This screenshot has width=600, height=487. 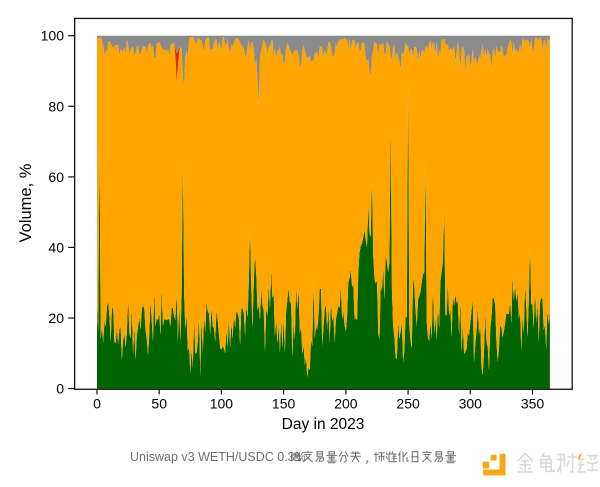 What do you see at coordinates (159, 404) in the screenshot?
I see `svg-text: 50` at bounding box center [159, 404].